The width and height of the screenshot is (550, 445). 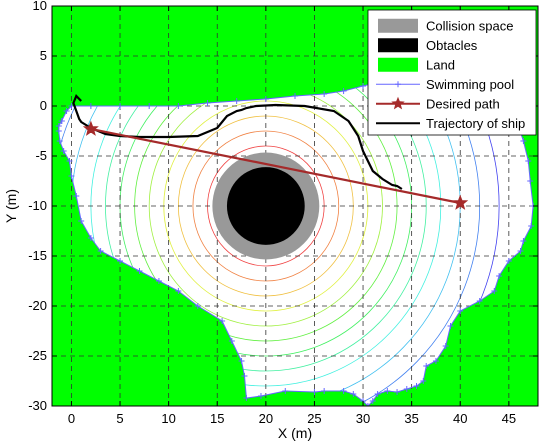 I want to click on desired-path, so click(x=275, y=166).